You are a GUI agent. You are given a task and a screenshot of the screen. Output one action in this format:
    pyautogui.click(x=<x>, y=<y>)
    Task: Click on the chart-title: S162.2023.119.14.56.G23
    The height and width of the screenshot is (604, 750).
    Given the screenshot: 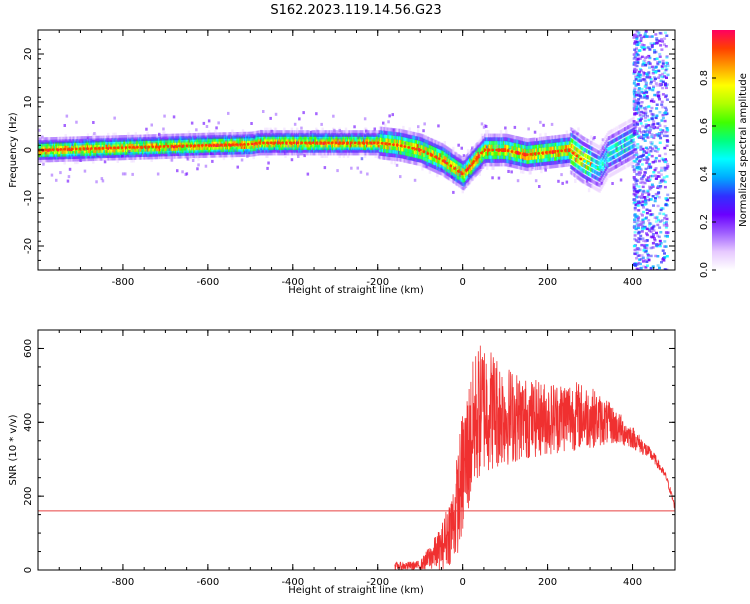 What is the action you would take?
    pyautogui.click(x=355, y=10)
    